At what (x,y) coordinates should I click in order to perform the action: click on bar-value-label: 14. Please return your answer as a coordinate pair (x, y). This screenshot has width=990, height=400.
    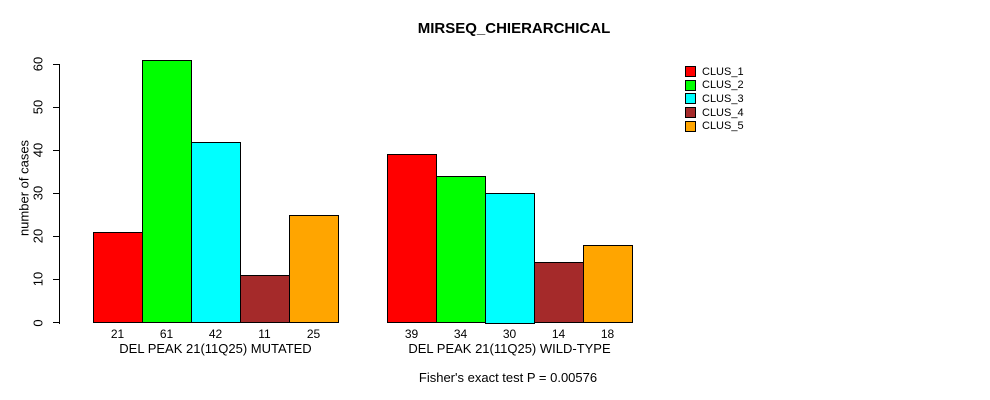
    Looking at the image, I should click on (558, 334).